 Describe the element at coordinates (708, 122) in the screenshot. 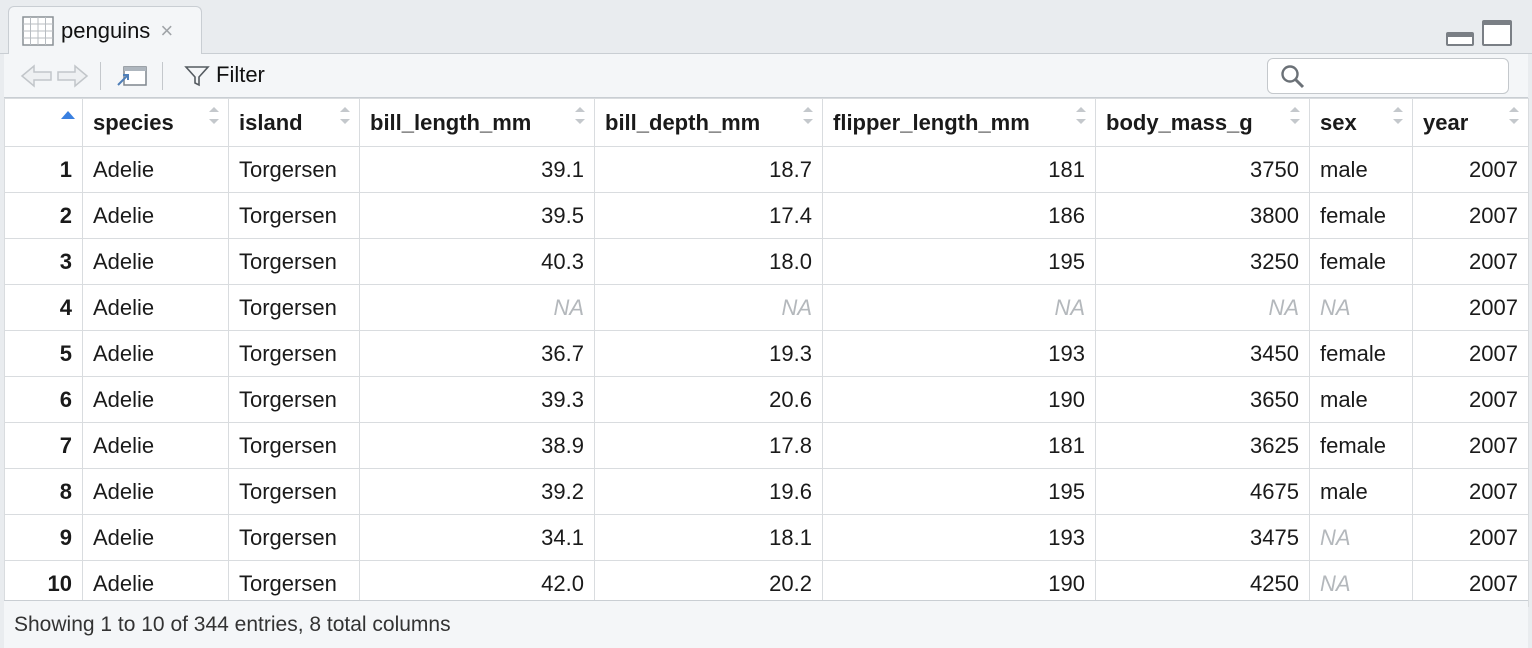

I see `column-header-bill-depth: bill_depth_mm` at that location.